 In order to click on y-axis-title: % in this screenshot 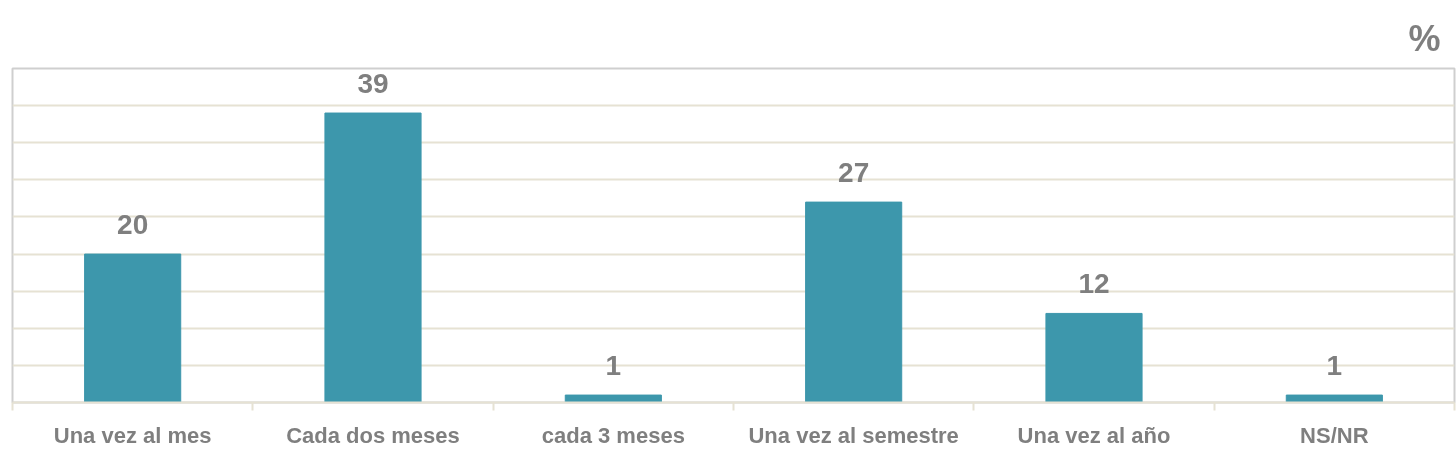, I will do `click(1424, 38)`.